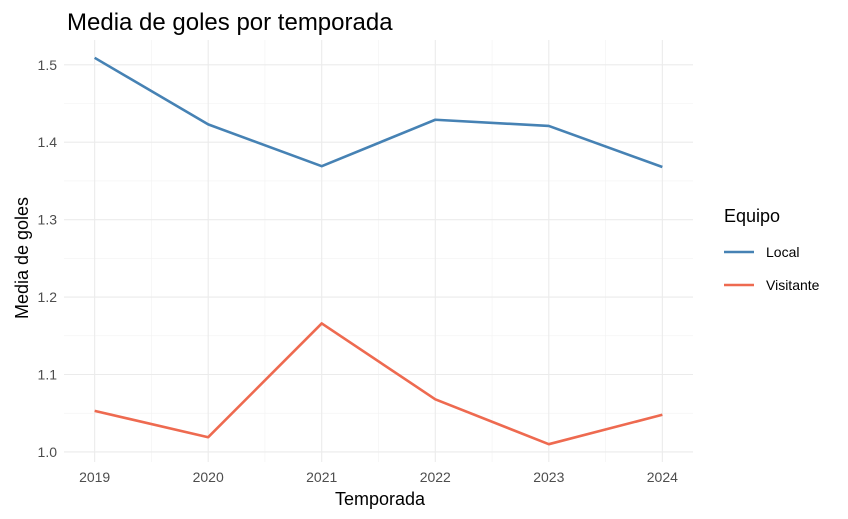  What do you see at coordinates (48, 220) in the screenshot?
I see `y-tick-label: 1.3` at bounding box center [48, 220].